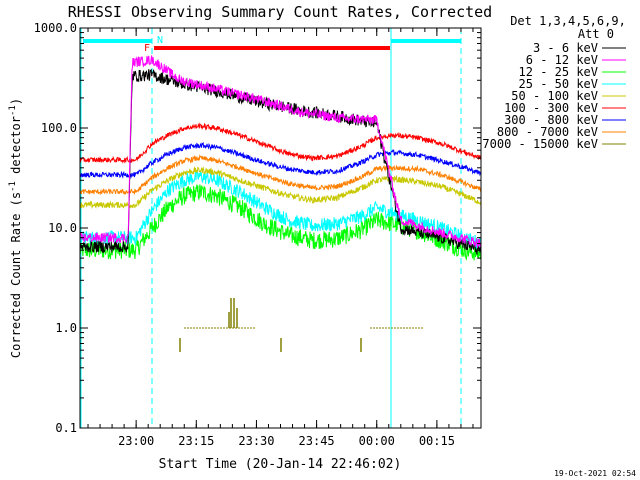 The width and height of the screenshot is (640, 480). I want to click on legend-subheader: Att 0, so click(596, 34).